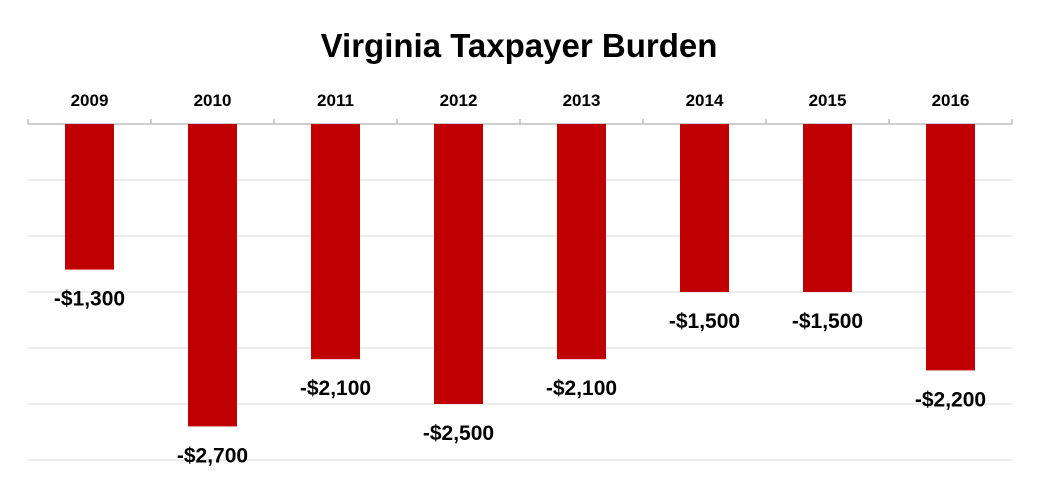 This screenshot has height=488, width=1038. Describe the element at coordinates (212, 455) in the screenshot. I see `data-label: -$2,700` at that location.